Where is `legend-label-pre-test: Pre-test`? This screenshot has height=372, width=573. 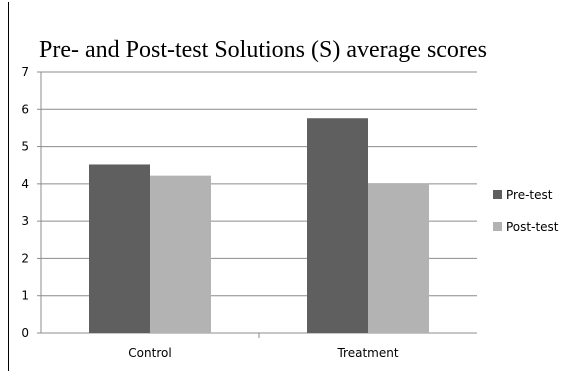
legend-label-pre-test: Pre-test is located at coordinates (529, 195).